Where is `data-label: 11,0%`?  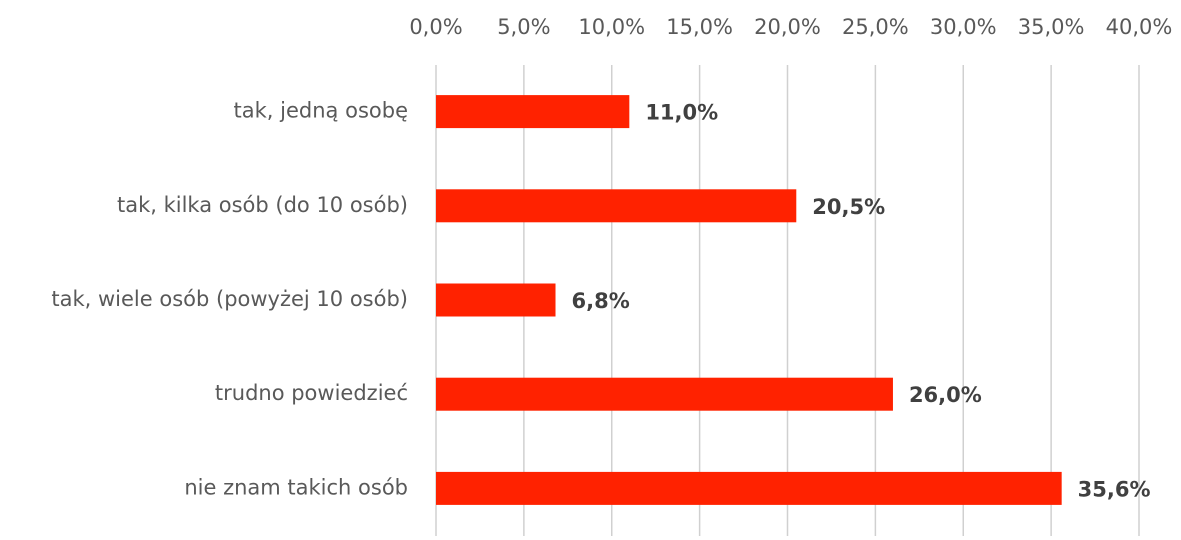 data-label: 11,0% is located at coordinates (681, 113).